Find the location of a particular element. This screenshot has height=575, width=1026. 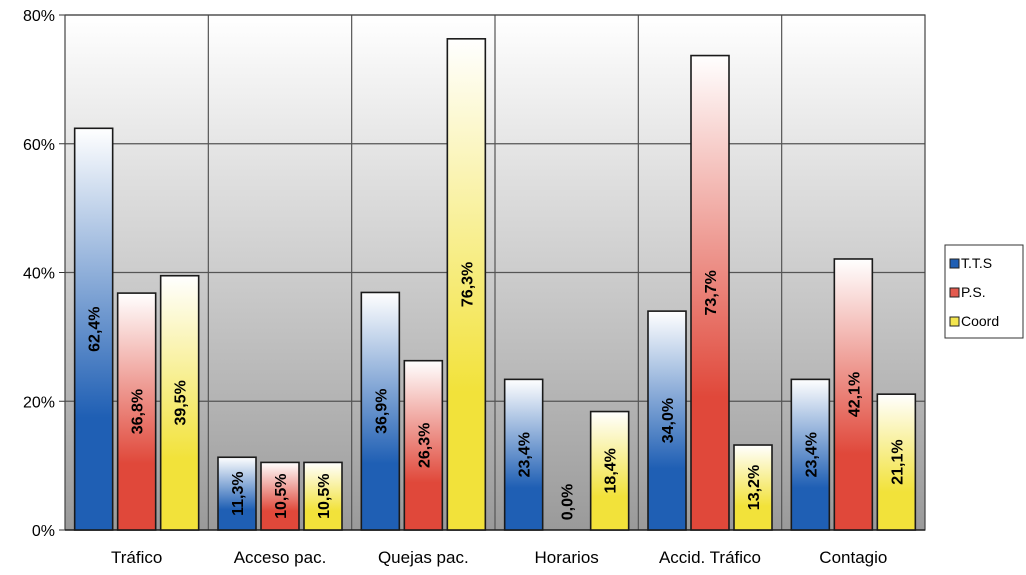

data-label: 0,0% is located at coordinates (568, 502).